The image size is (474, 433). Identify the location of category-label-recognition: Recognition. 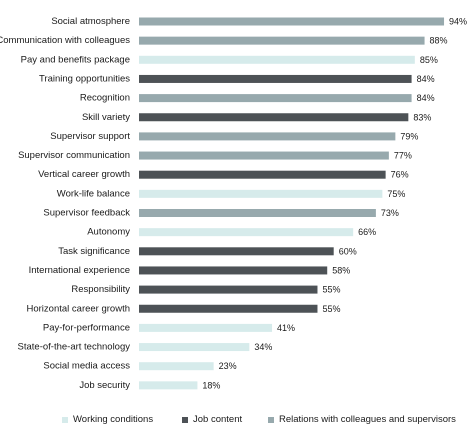
(105, 98).